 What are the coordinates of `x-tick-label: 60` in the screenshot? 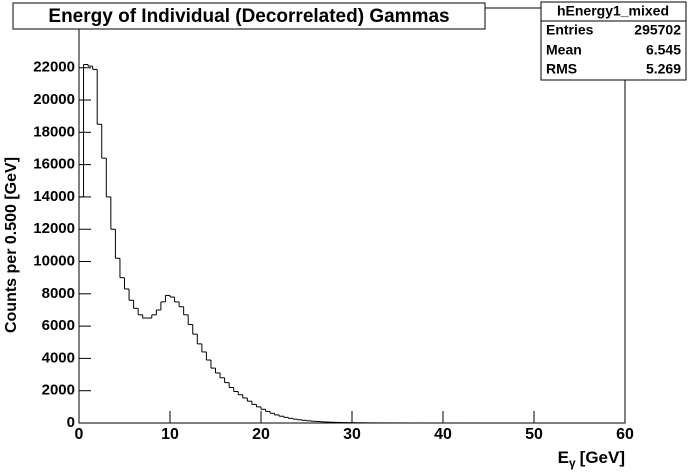 It's located at (625, 434).